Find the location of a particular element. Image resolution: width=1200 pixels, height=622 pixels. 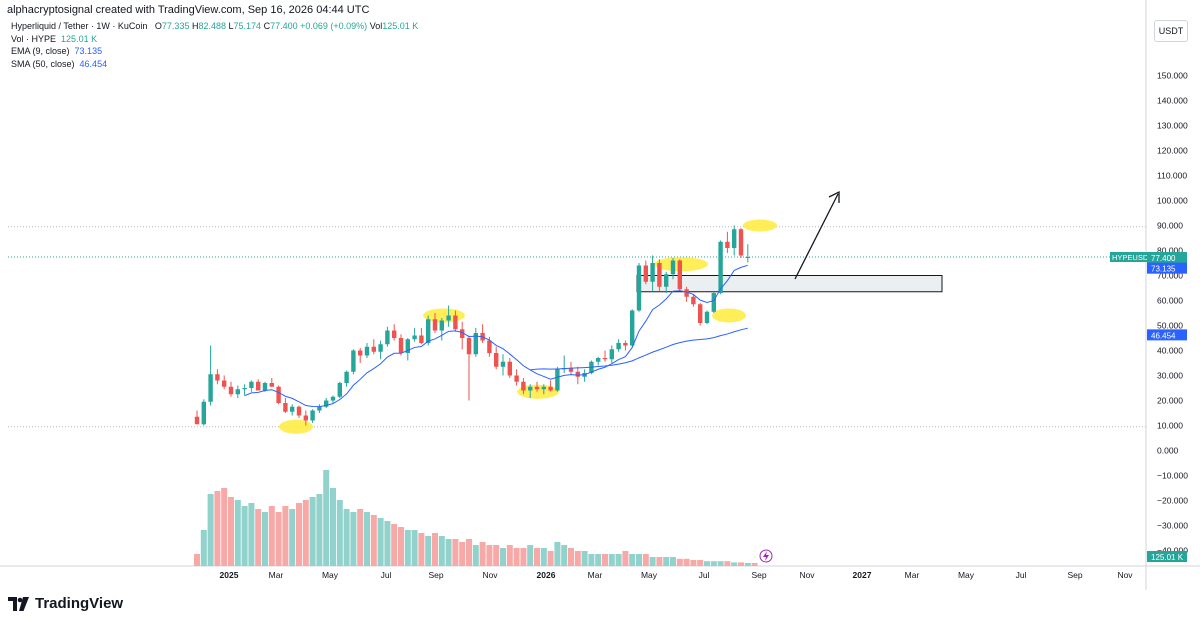

tradingview-logo-icon is located at coordinates (18, 603).